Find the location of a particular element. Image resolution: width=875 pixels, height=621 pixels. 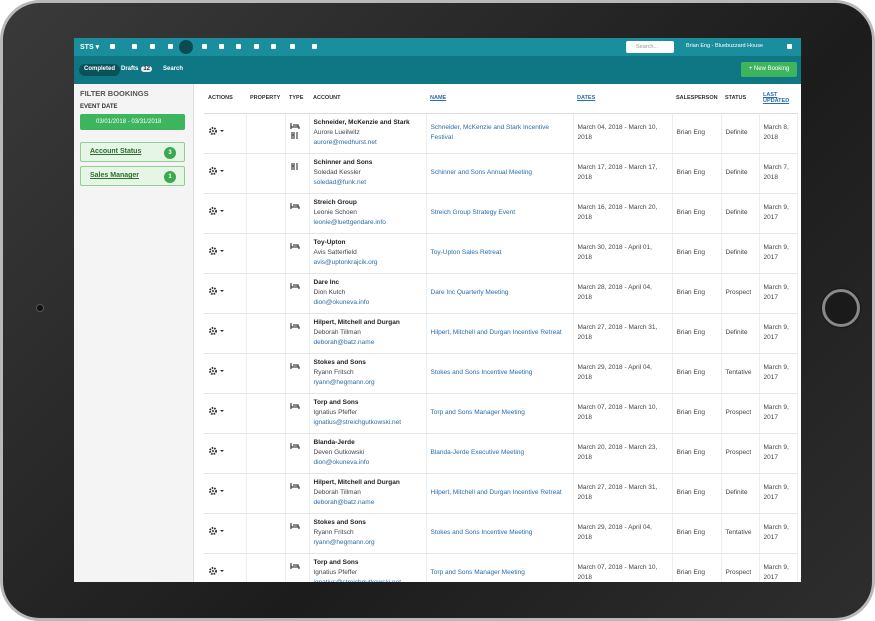

contact-name: Ignatius Pfeffer is located at coordinates (335, 572).